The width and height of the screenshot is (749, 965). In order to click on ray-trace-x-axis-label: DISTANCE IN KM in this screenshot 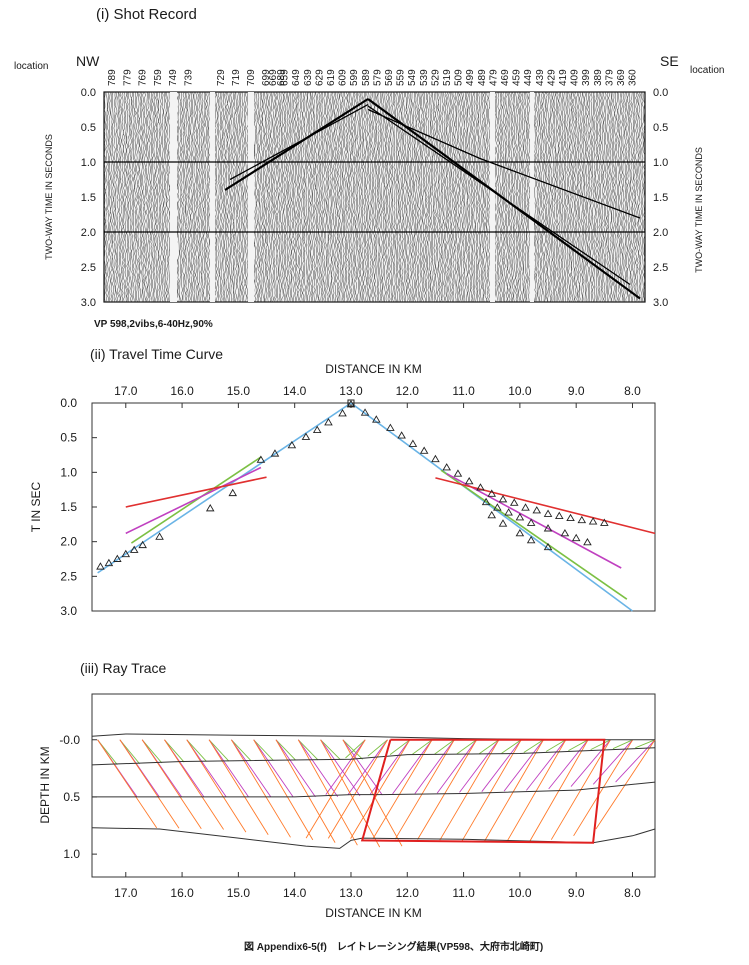, I will do `click(373, 913)`.